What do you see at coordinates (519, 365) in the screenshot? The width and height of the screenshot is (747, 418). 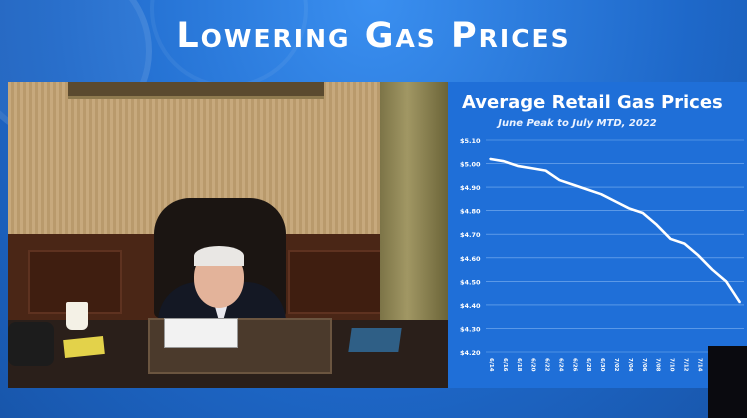 I see `x-tick-label: 6/18` at bounding box center [519, 365].